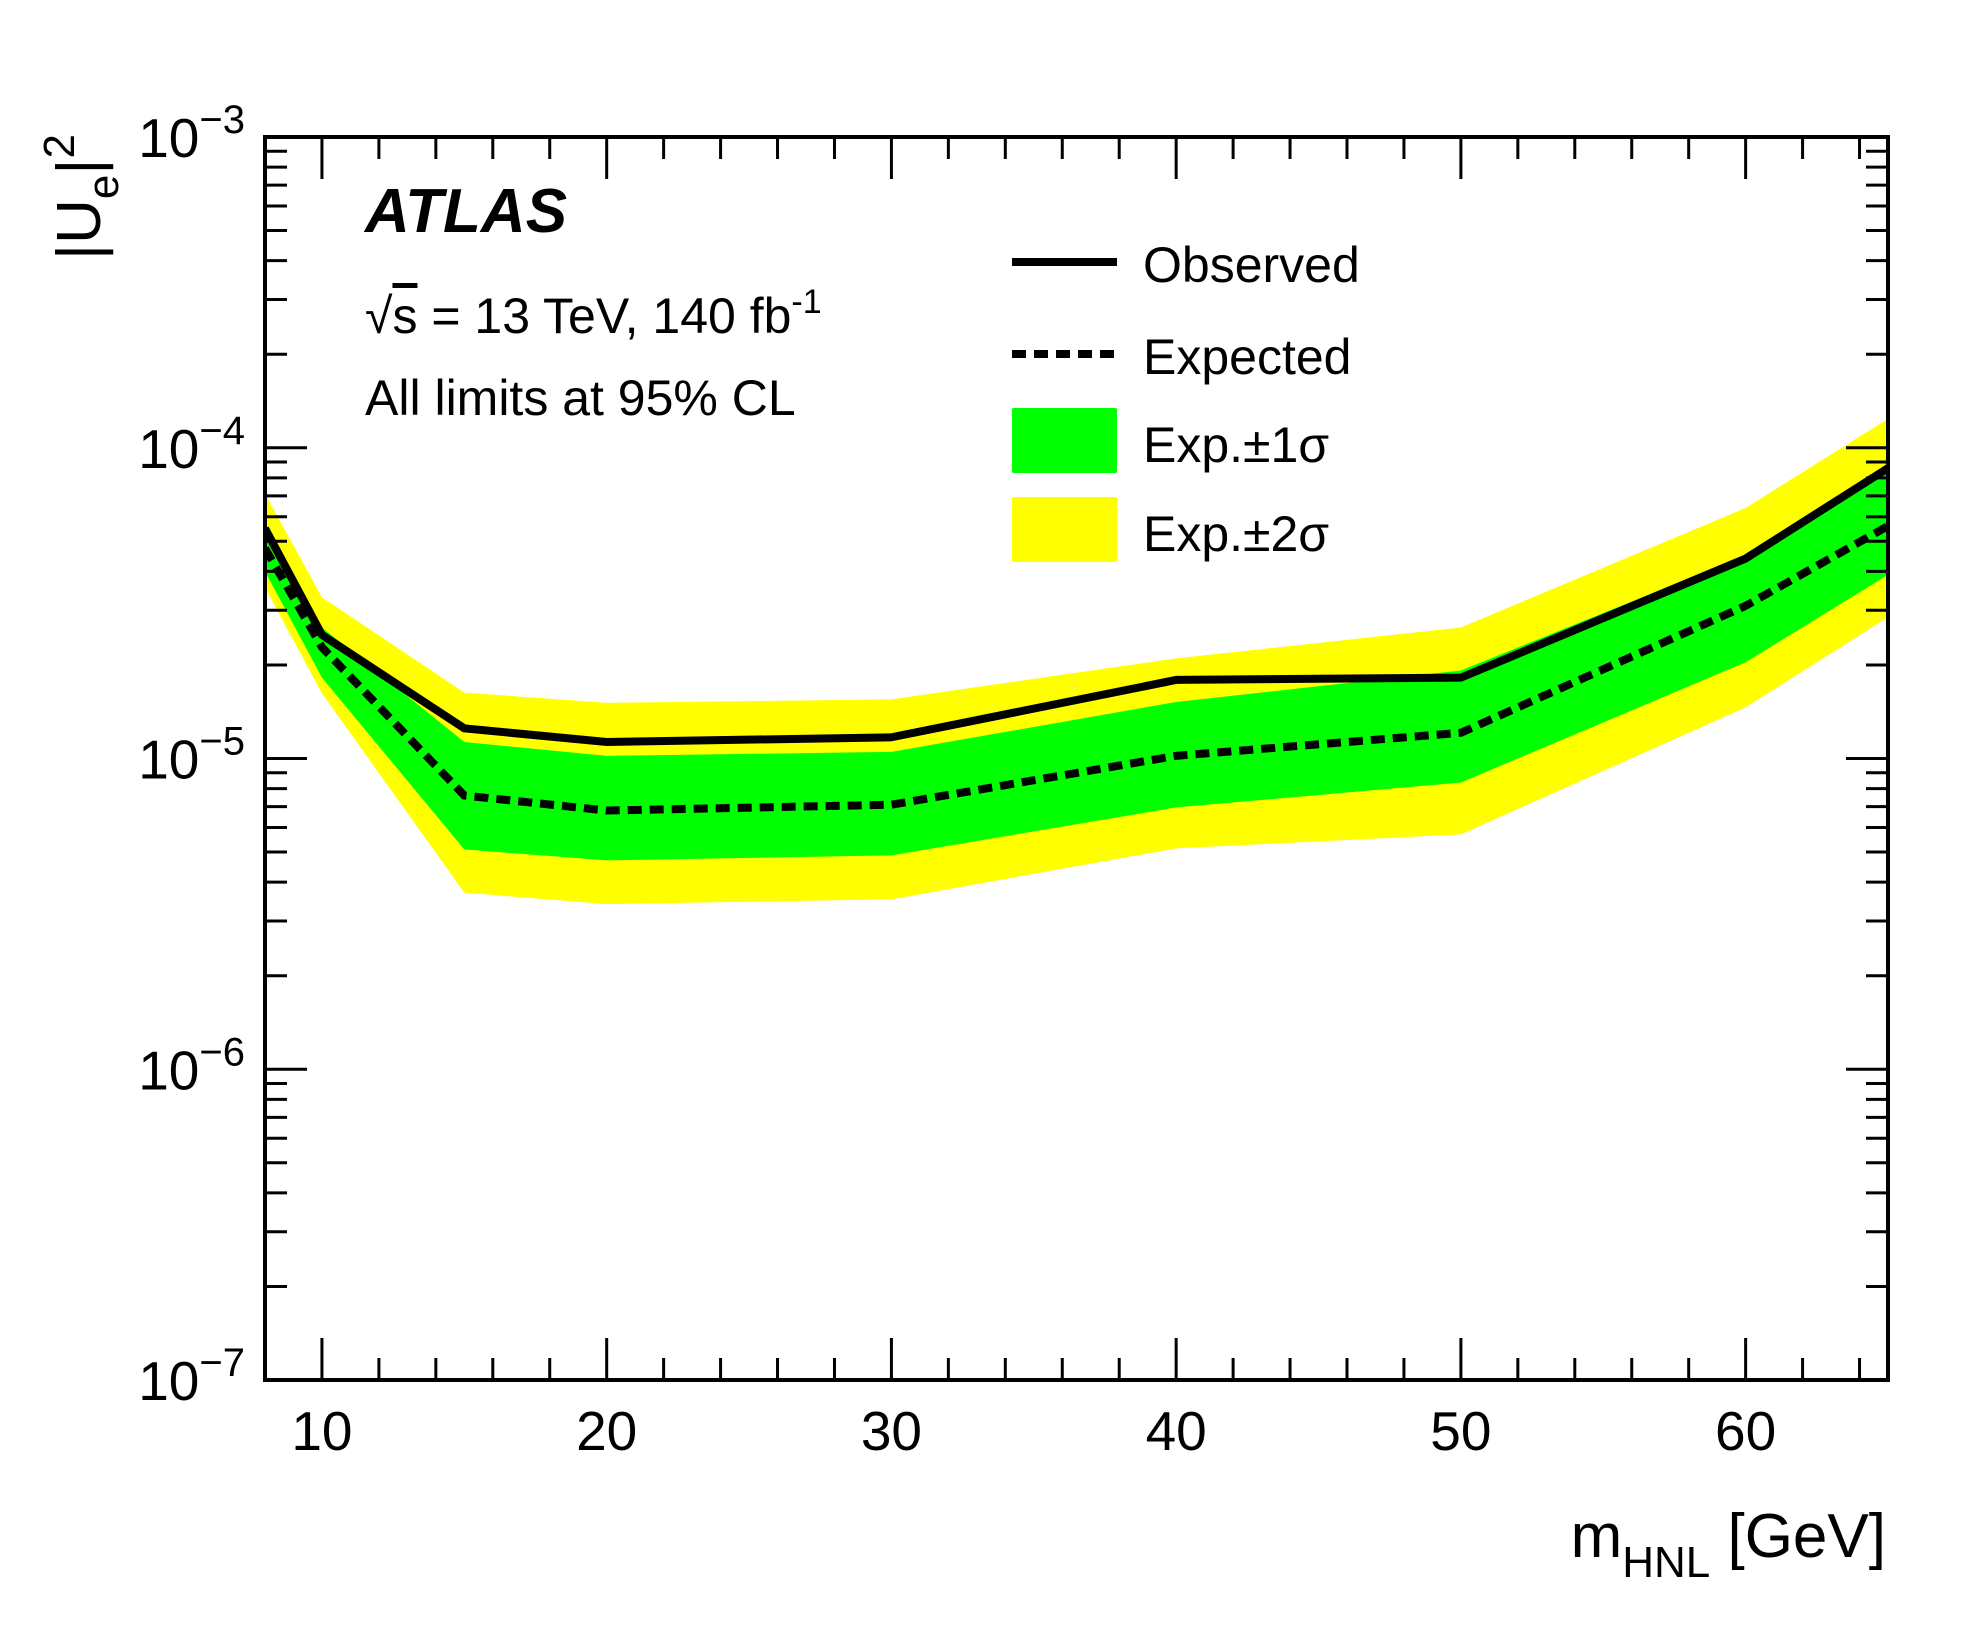 This screenshot has width=1980, height=1636. I want to click on sqrt-symbol: √, so click(379, 316).